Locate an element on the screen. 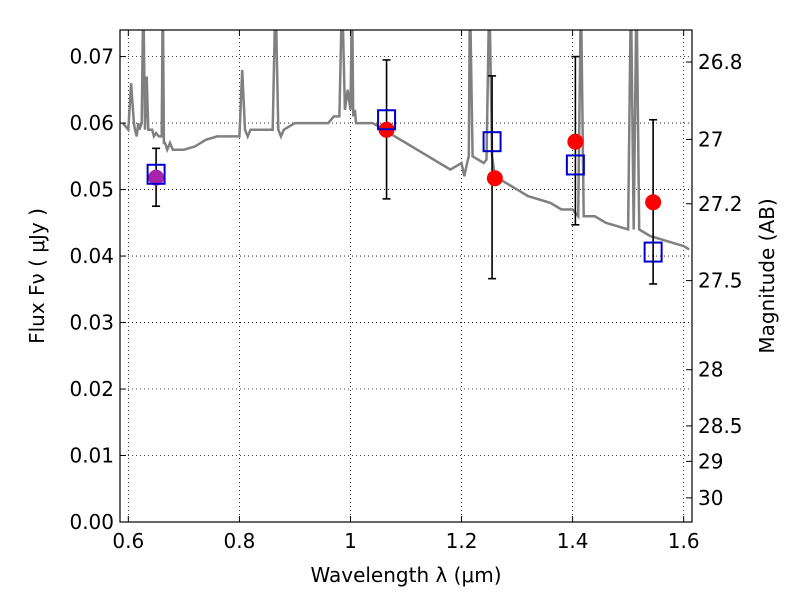  y-tick-label: 0.02 is located at coordinates (91, 389).